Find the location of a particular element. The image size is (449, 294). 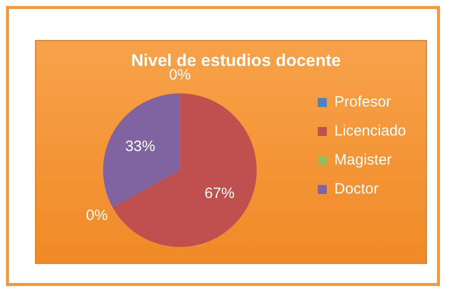

text: 0% is located at coordinates (97, 215).